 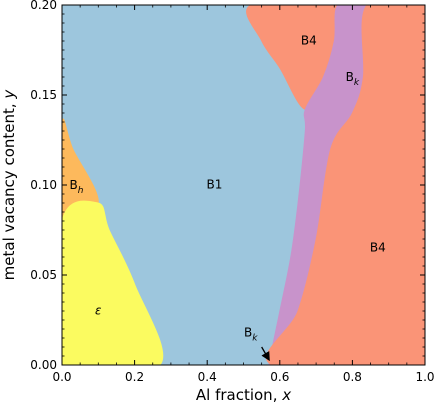 I want to click on annotation-label-0: Bk, so click(x=251, y=334).